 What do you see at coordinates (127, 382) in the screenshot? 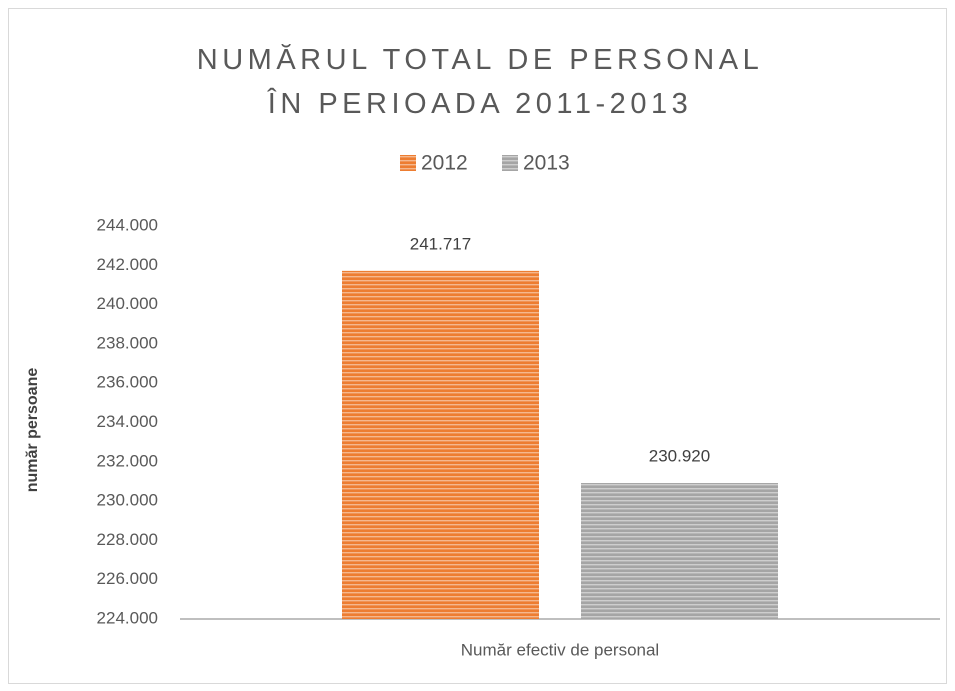
I see `y-tick-label: 236.000` at bounding box center [127, 382].